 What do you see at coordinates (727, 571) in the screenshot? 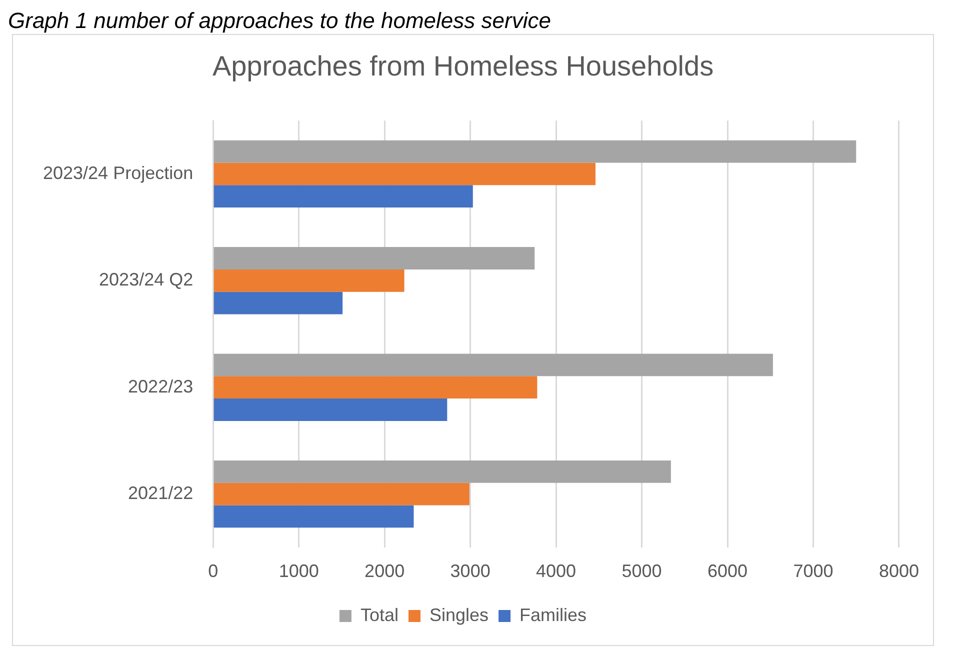
I see `x-tick-label: 6000` at bounding box center [727, 571].